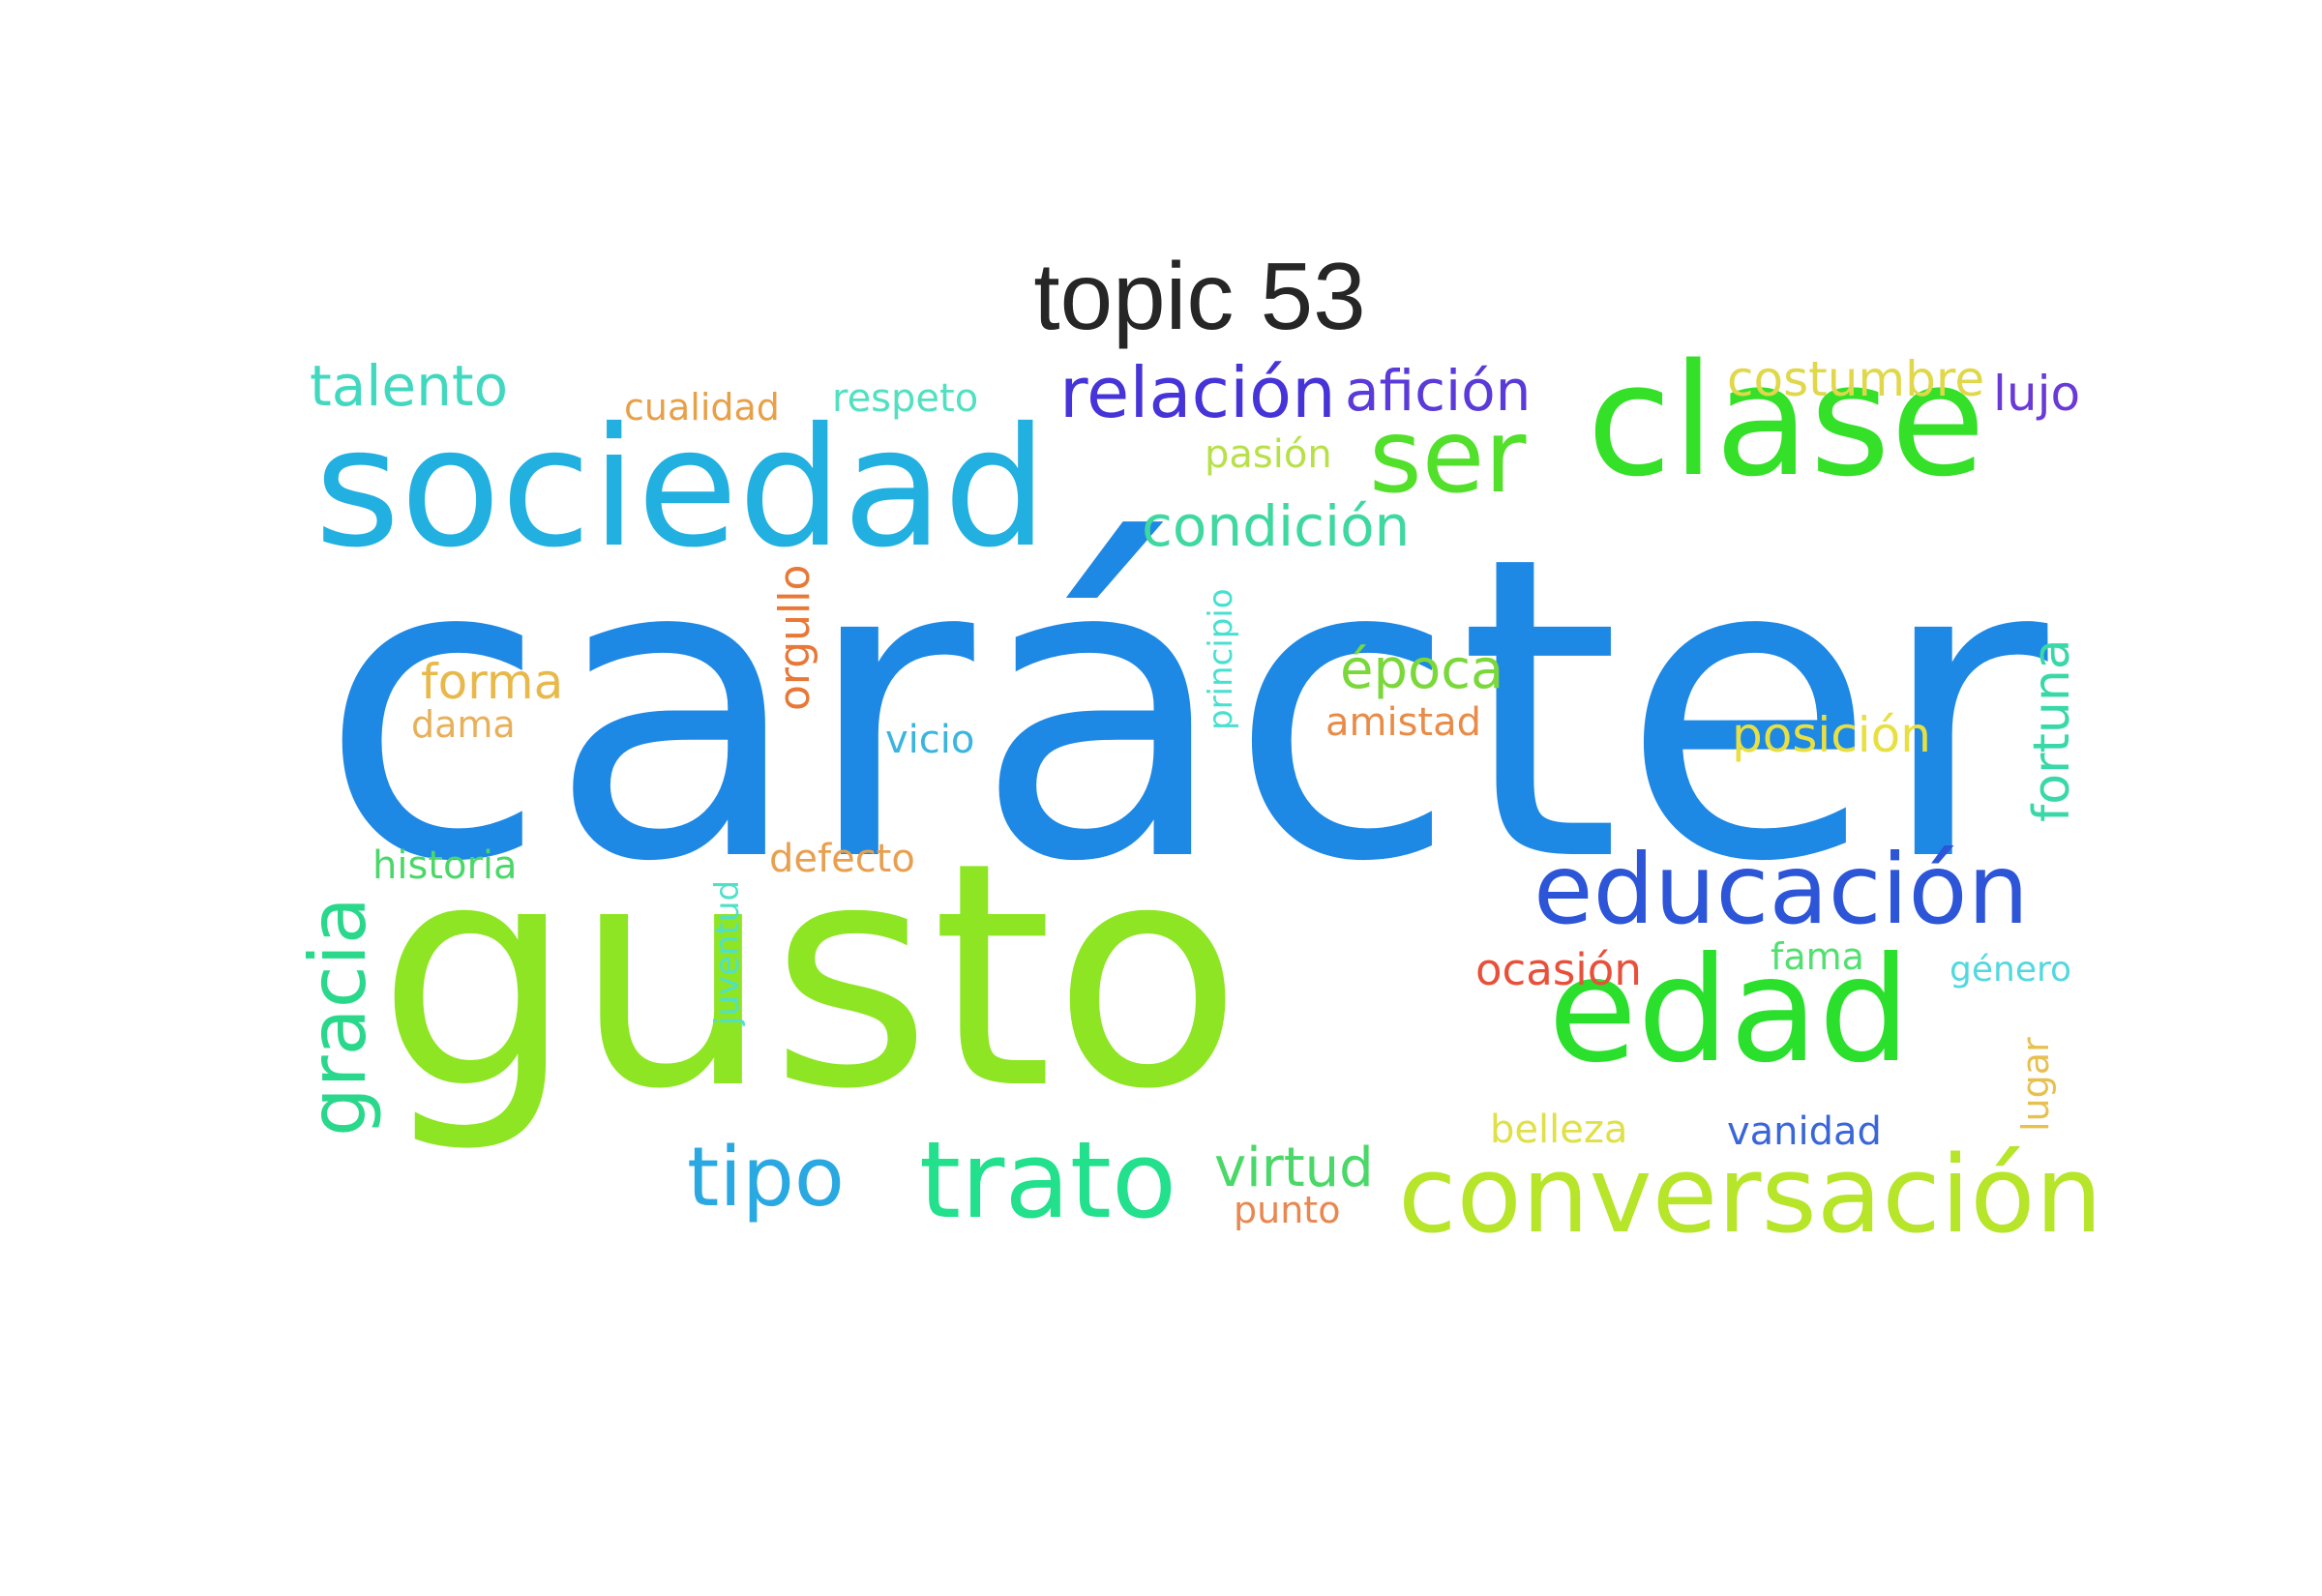 Image resolution: width=2322 pixels, height=1596 pixels. I want to click on word-cloud-term: afición, so click(1438, 391).